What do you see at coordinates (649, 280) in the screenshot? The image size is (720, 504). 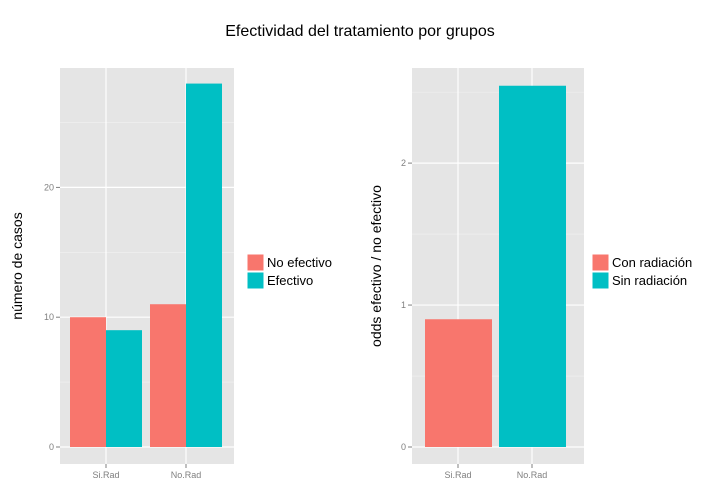 I see `legend-right-label: Sin radiación` at bounding box center [649, 280].